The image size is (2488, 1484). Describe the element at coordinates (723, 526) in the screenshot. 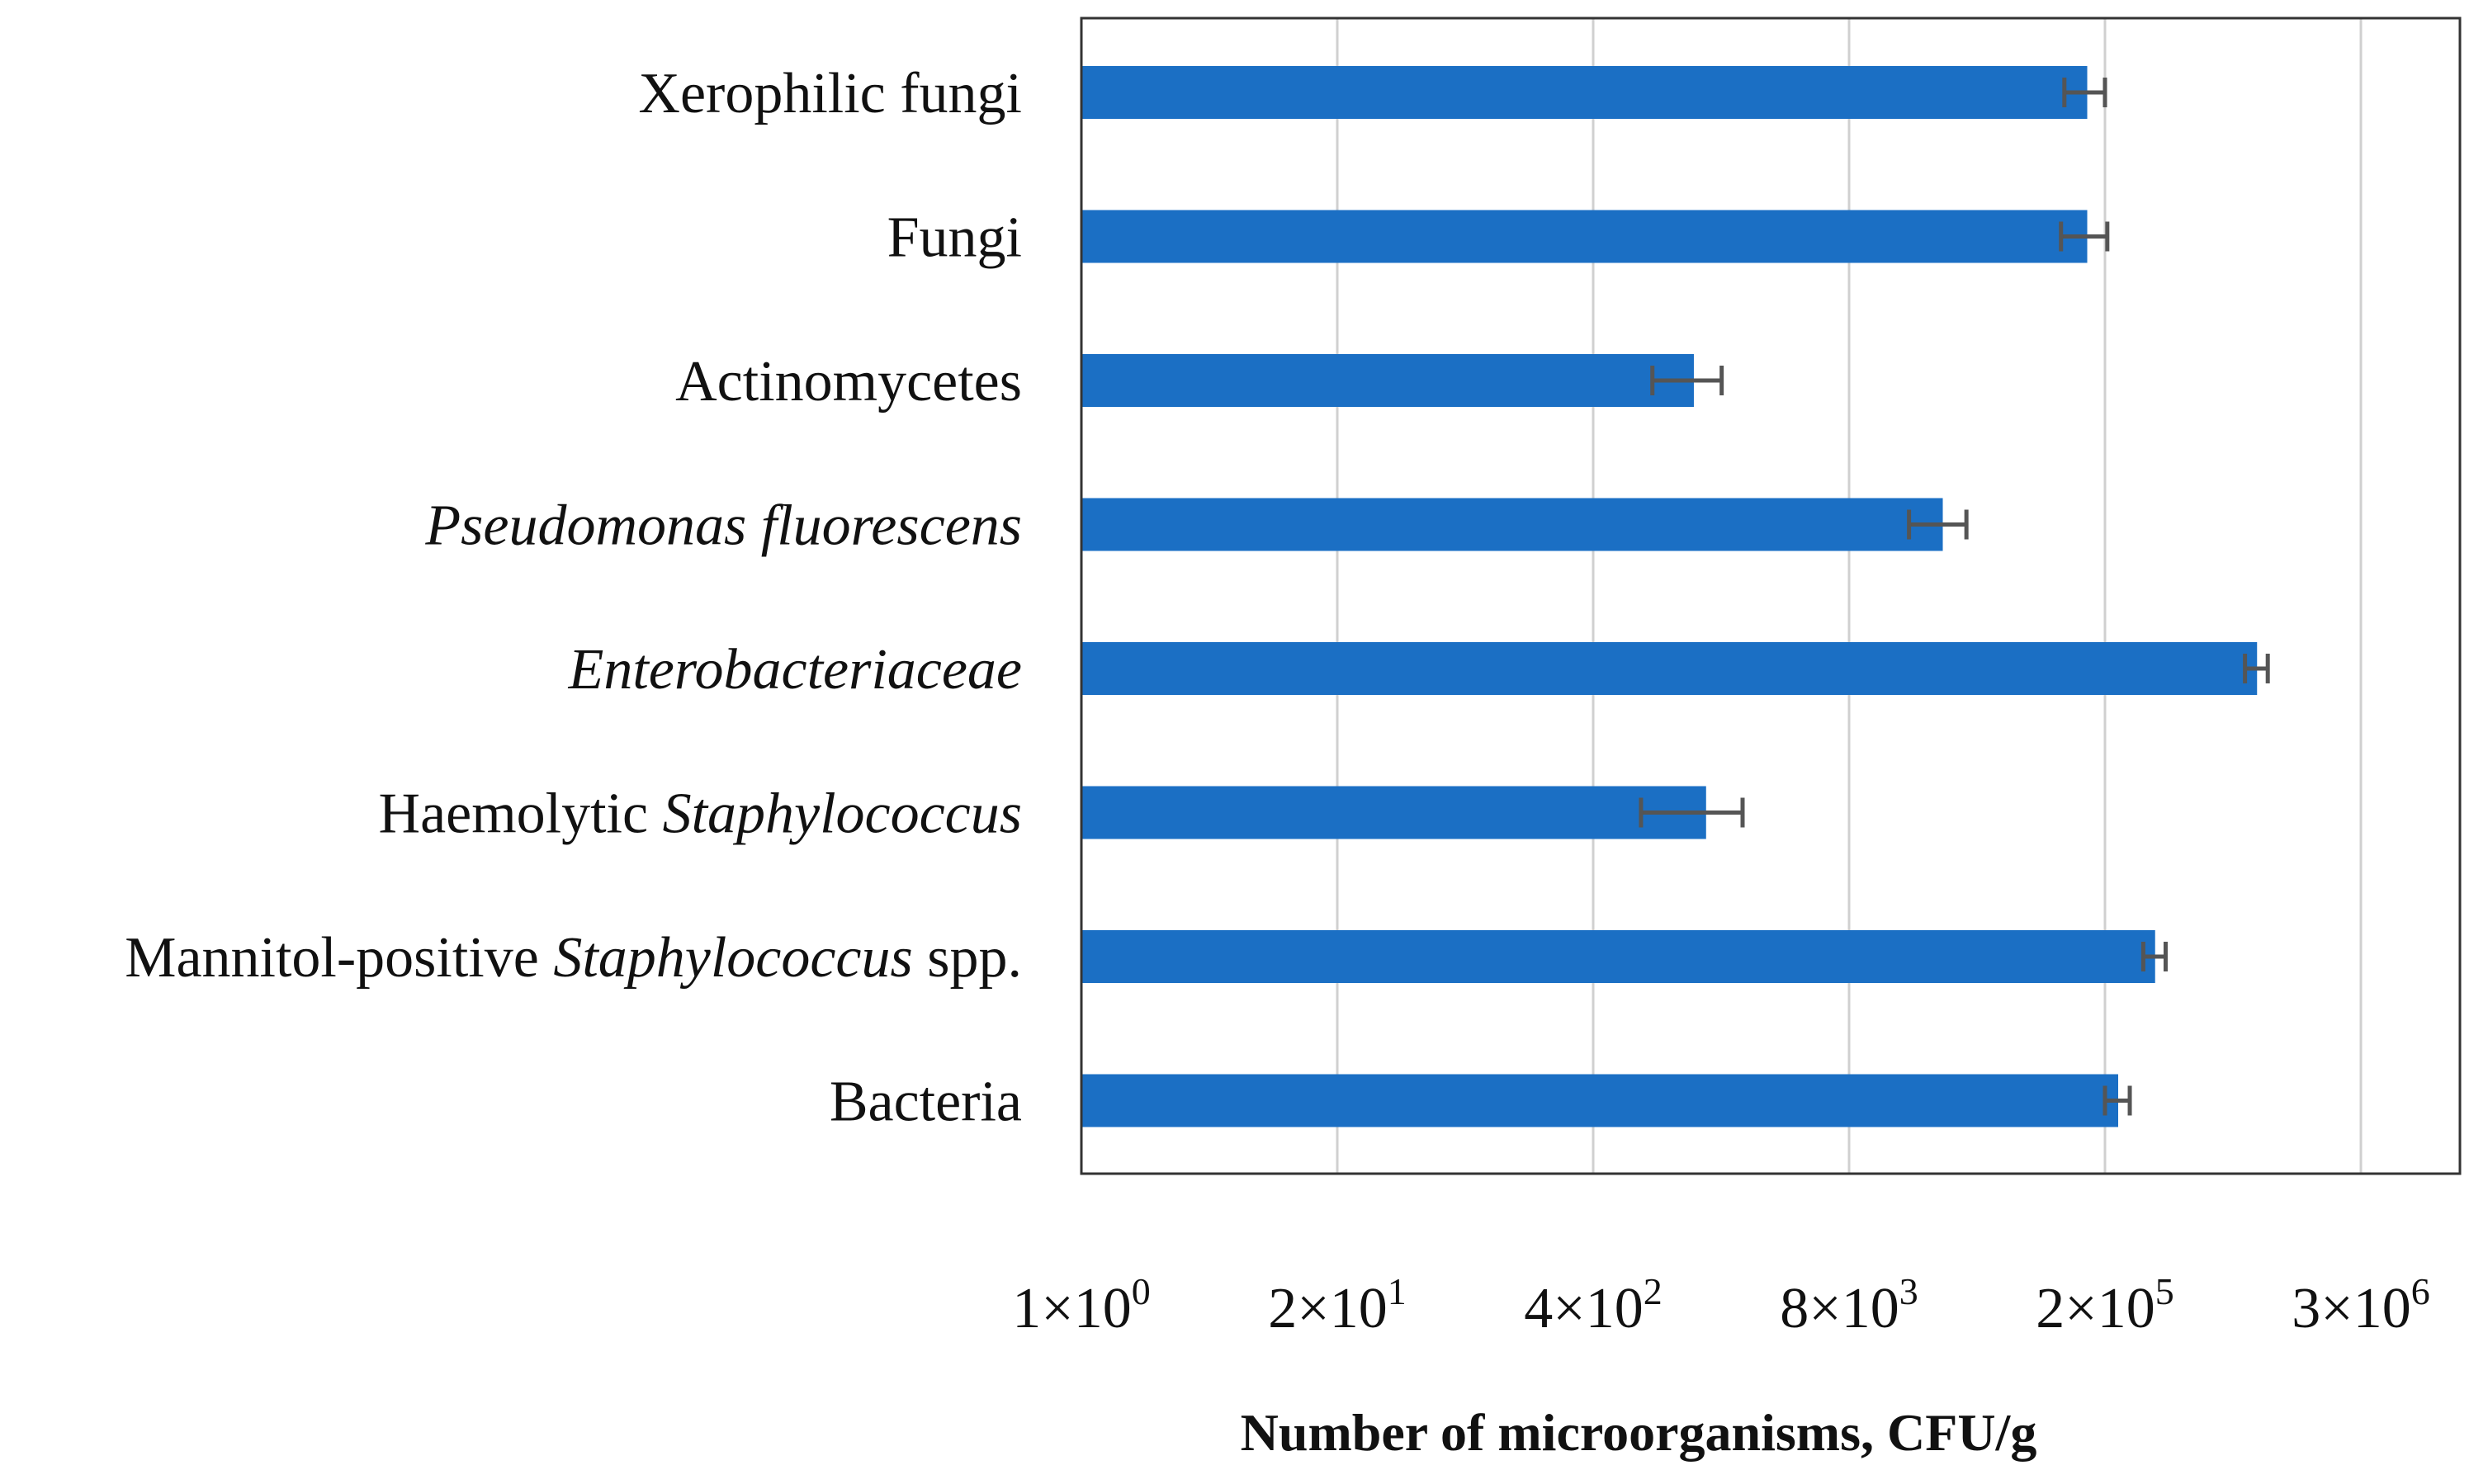

I see `category-label: Pseudomonas fluorescens` at that location.